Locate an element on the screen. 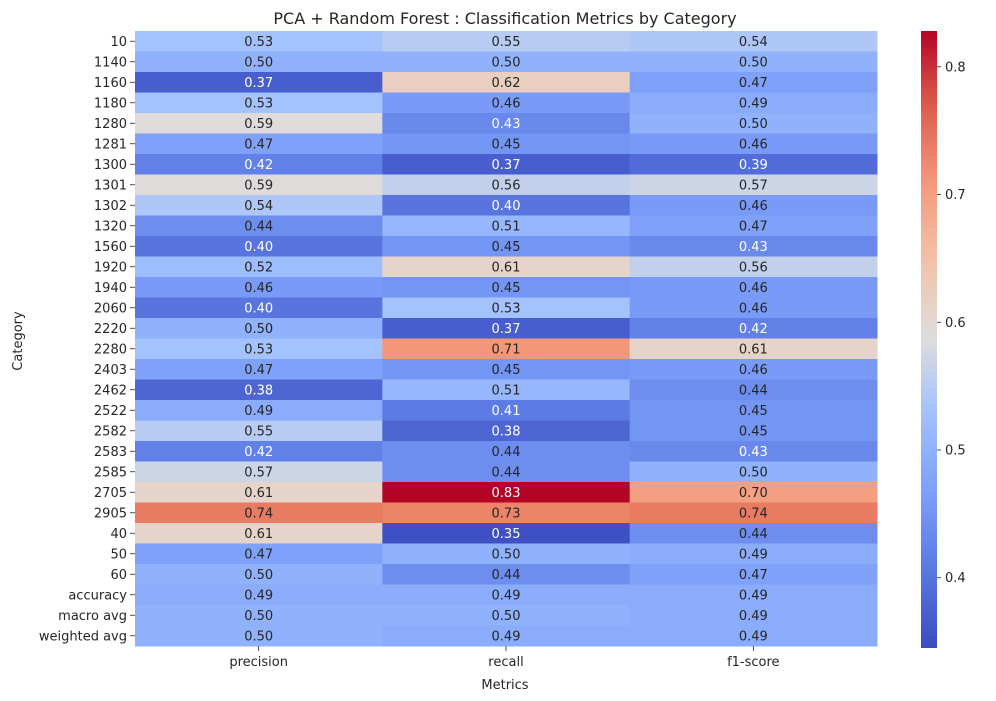 Image resolution: width=996 pixels, height=701 pixels. cell-value-label: 0.51 is located at coordinates (506, 390).